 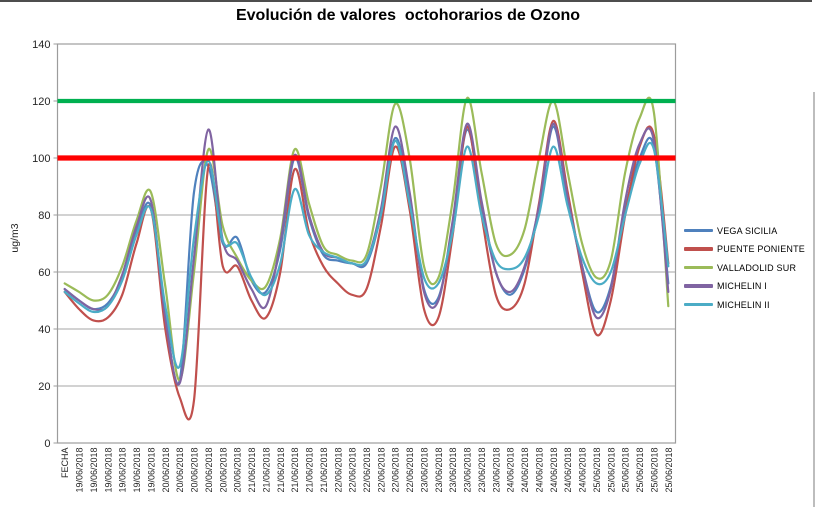 I want to click on legend-item-michelin-ii: MICHELIN II, so click(x=744, y=304).